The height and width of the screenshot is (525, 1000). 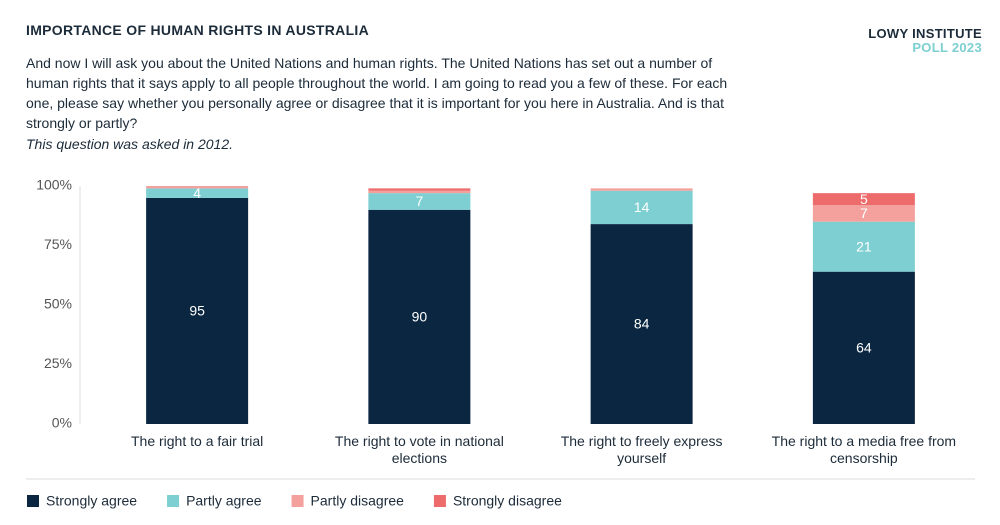 I want to click on y-tick-label: 25%, so click(x=58, y=363).